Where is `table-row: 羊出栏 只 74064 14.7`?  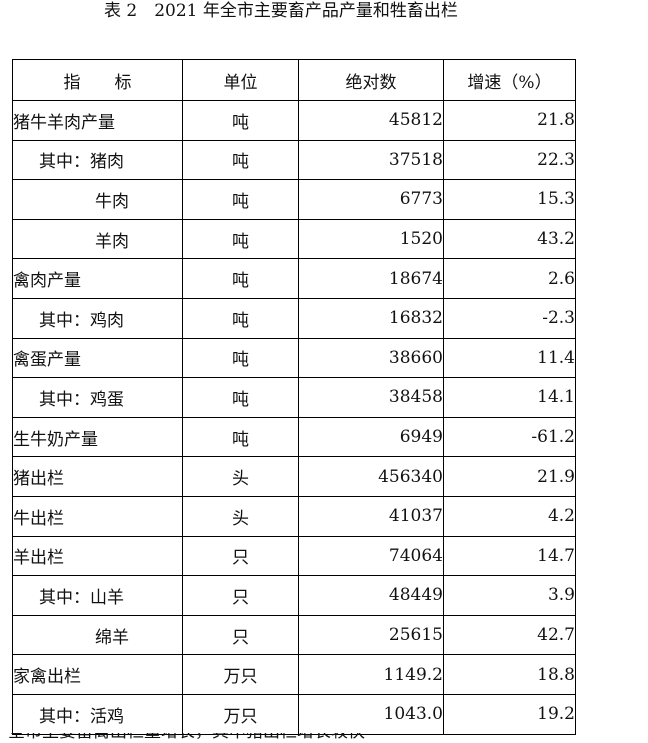 table-row: 羊出栏 只 74064 14.7 is located at coordinates (294, 556).